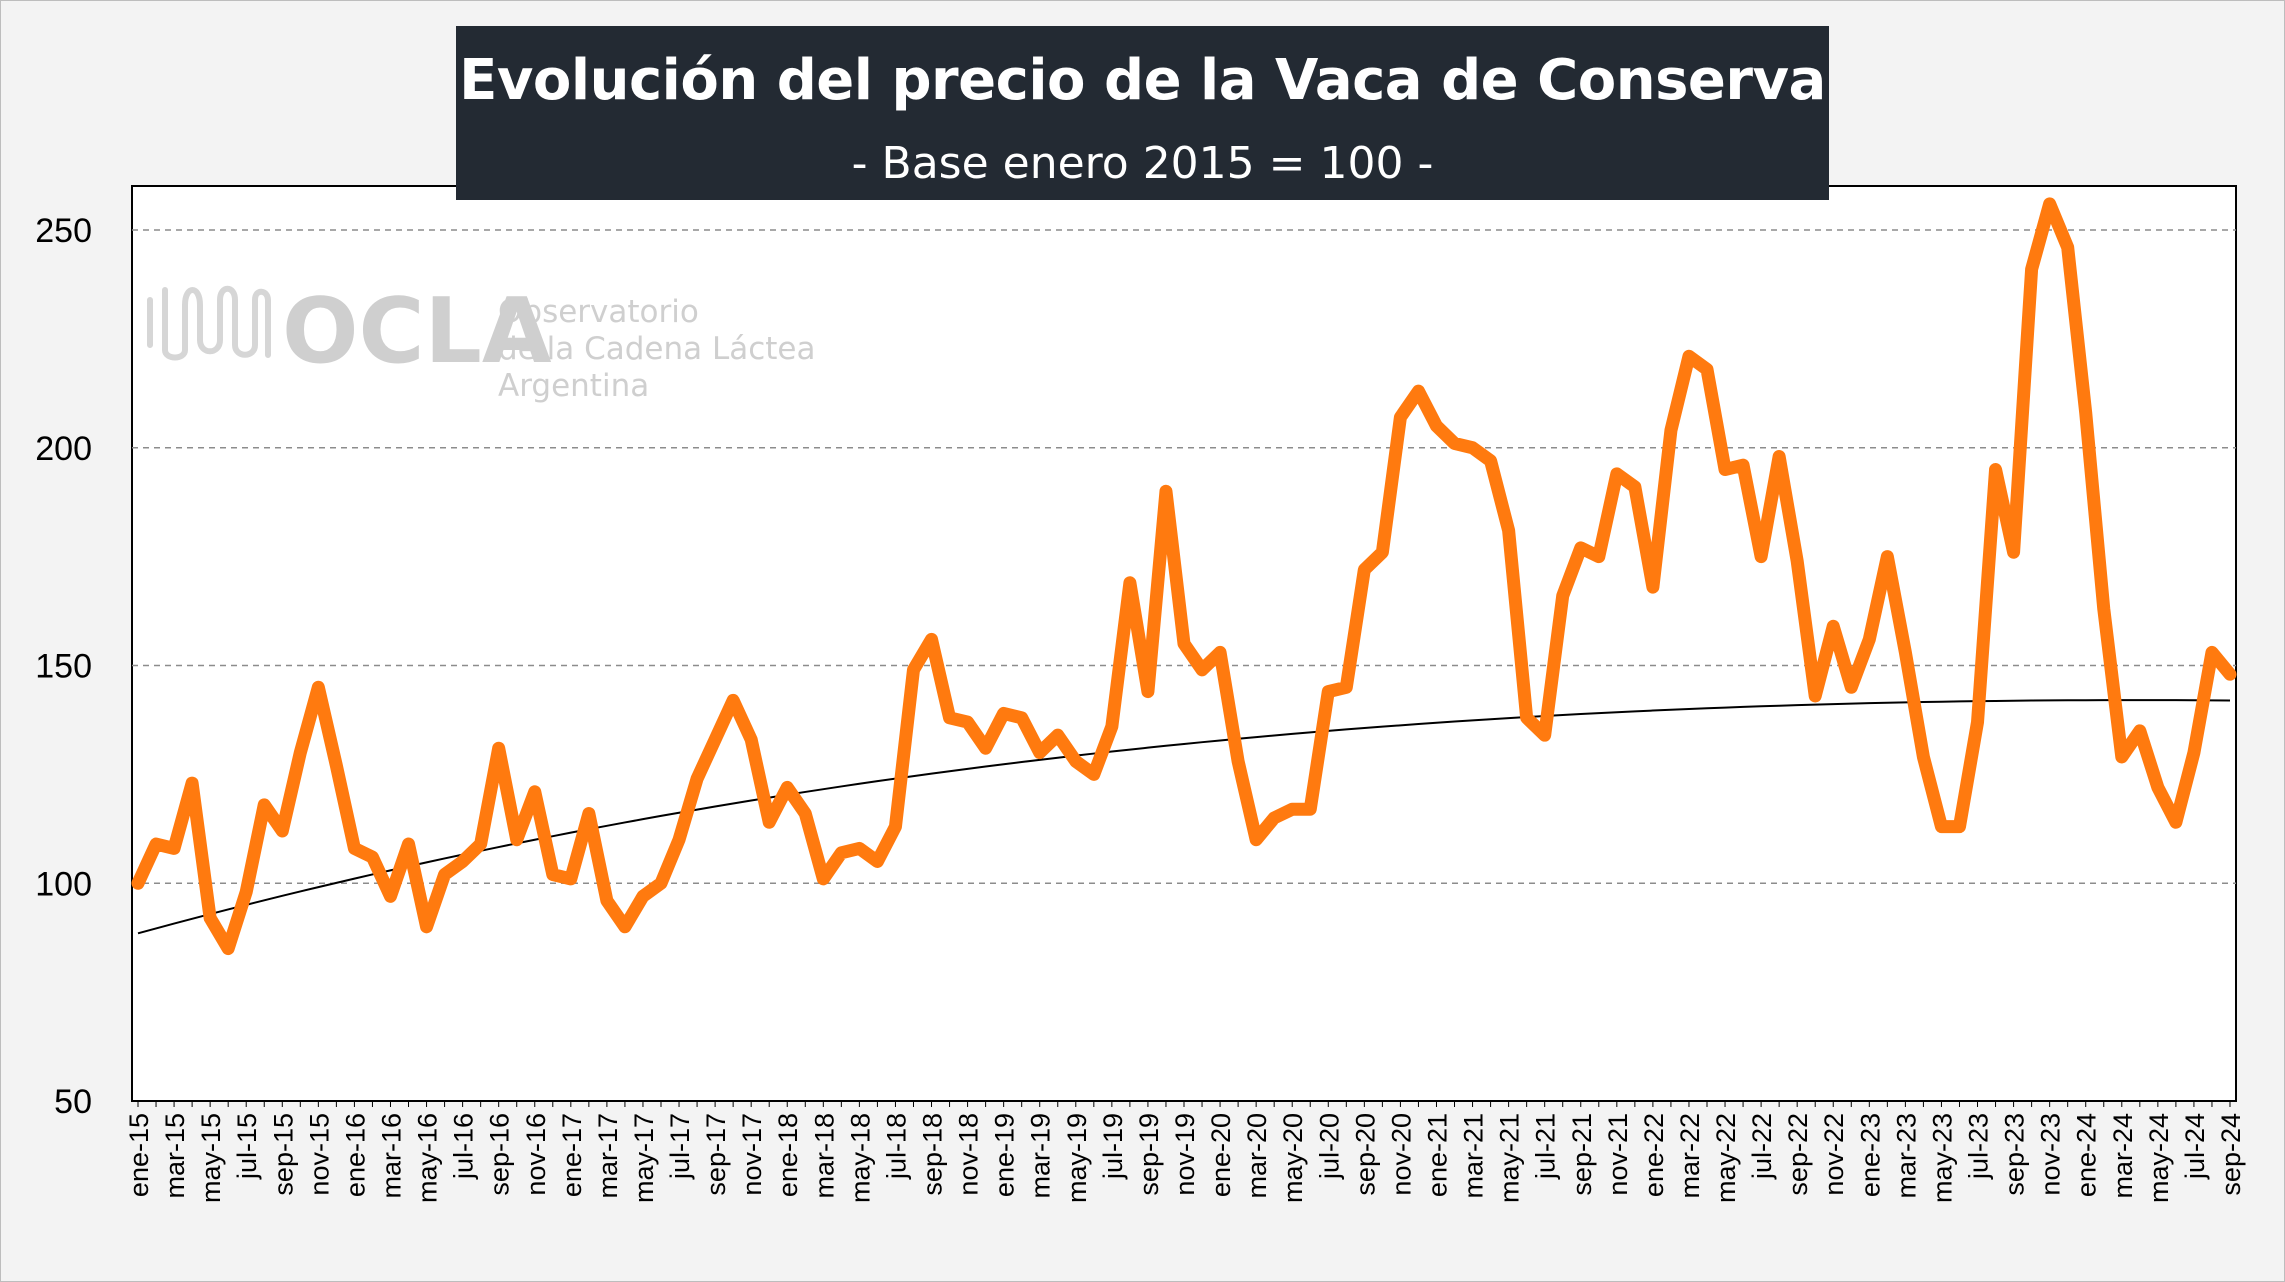 This screenshot has height=1282, width=2285. Describe the element at coordinates (2159, 1158) in the screenshot. I see `x-tick-label: may-24` at that location.